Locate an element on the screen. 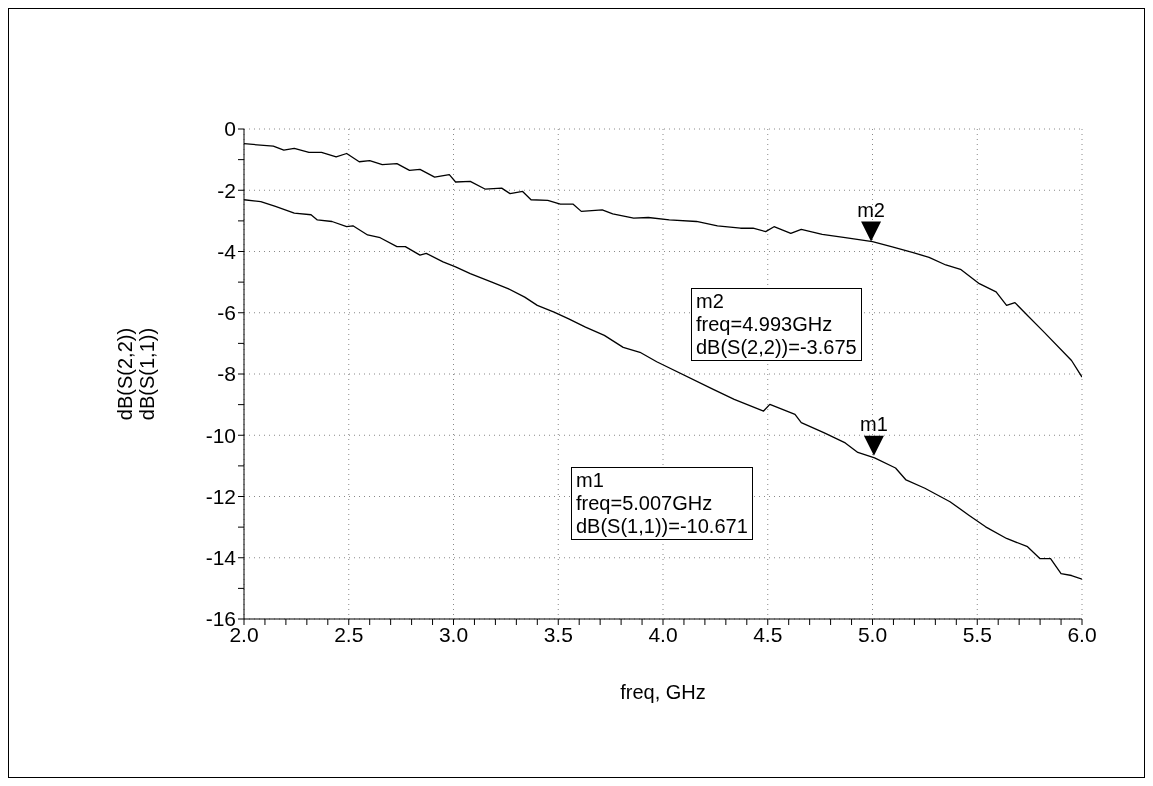 The height and width of the screenshot is (786, 1153). y-tick-label: -12 is located at coordinates (220, 496).